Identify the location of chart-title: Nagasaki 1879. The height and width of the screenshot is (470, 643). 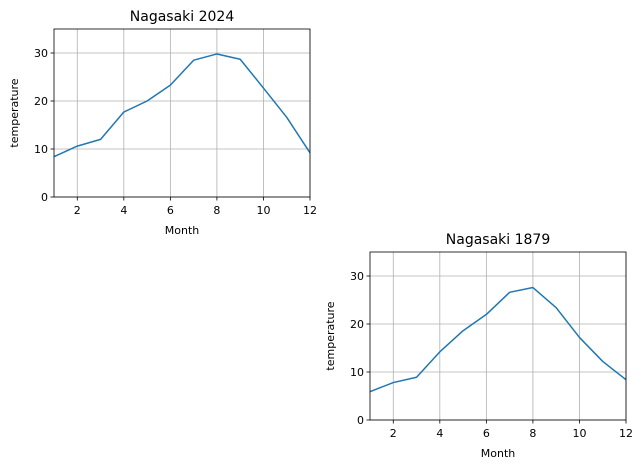
(498, 240).